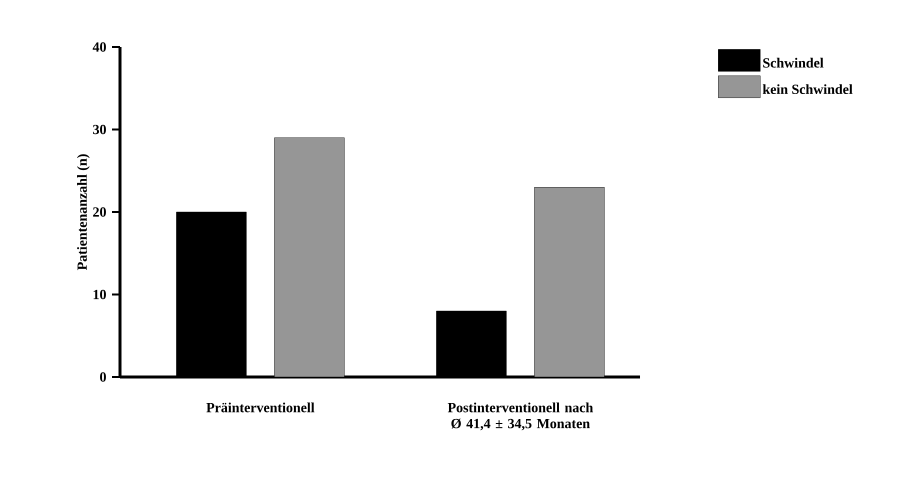 Image resolution: width=901 pixels, height=477 pixels. Describe the element at coordinates (99, 212) in the screenshot. I see `y-tick-label: 20` at that location.